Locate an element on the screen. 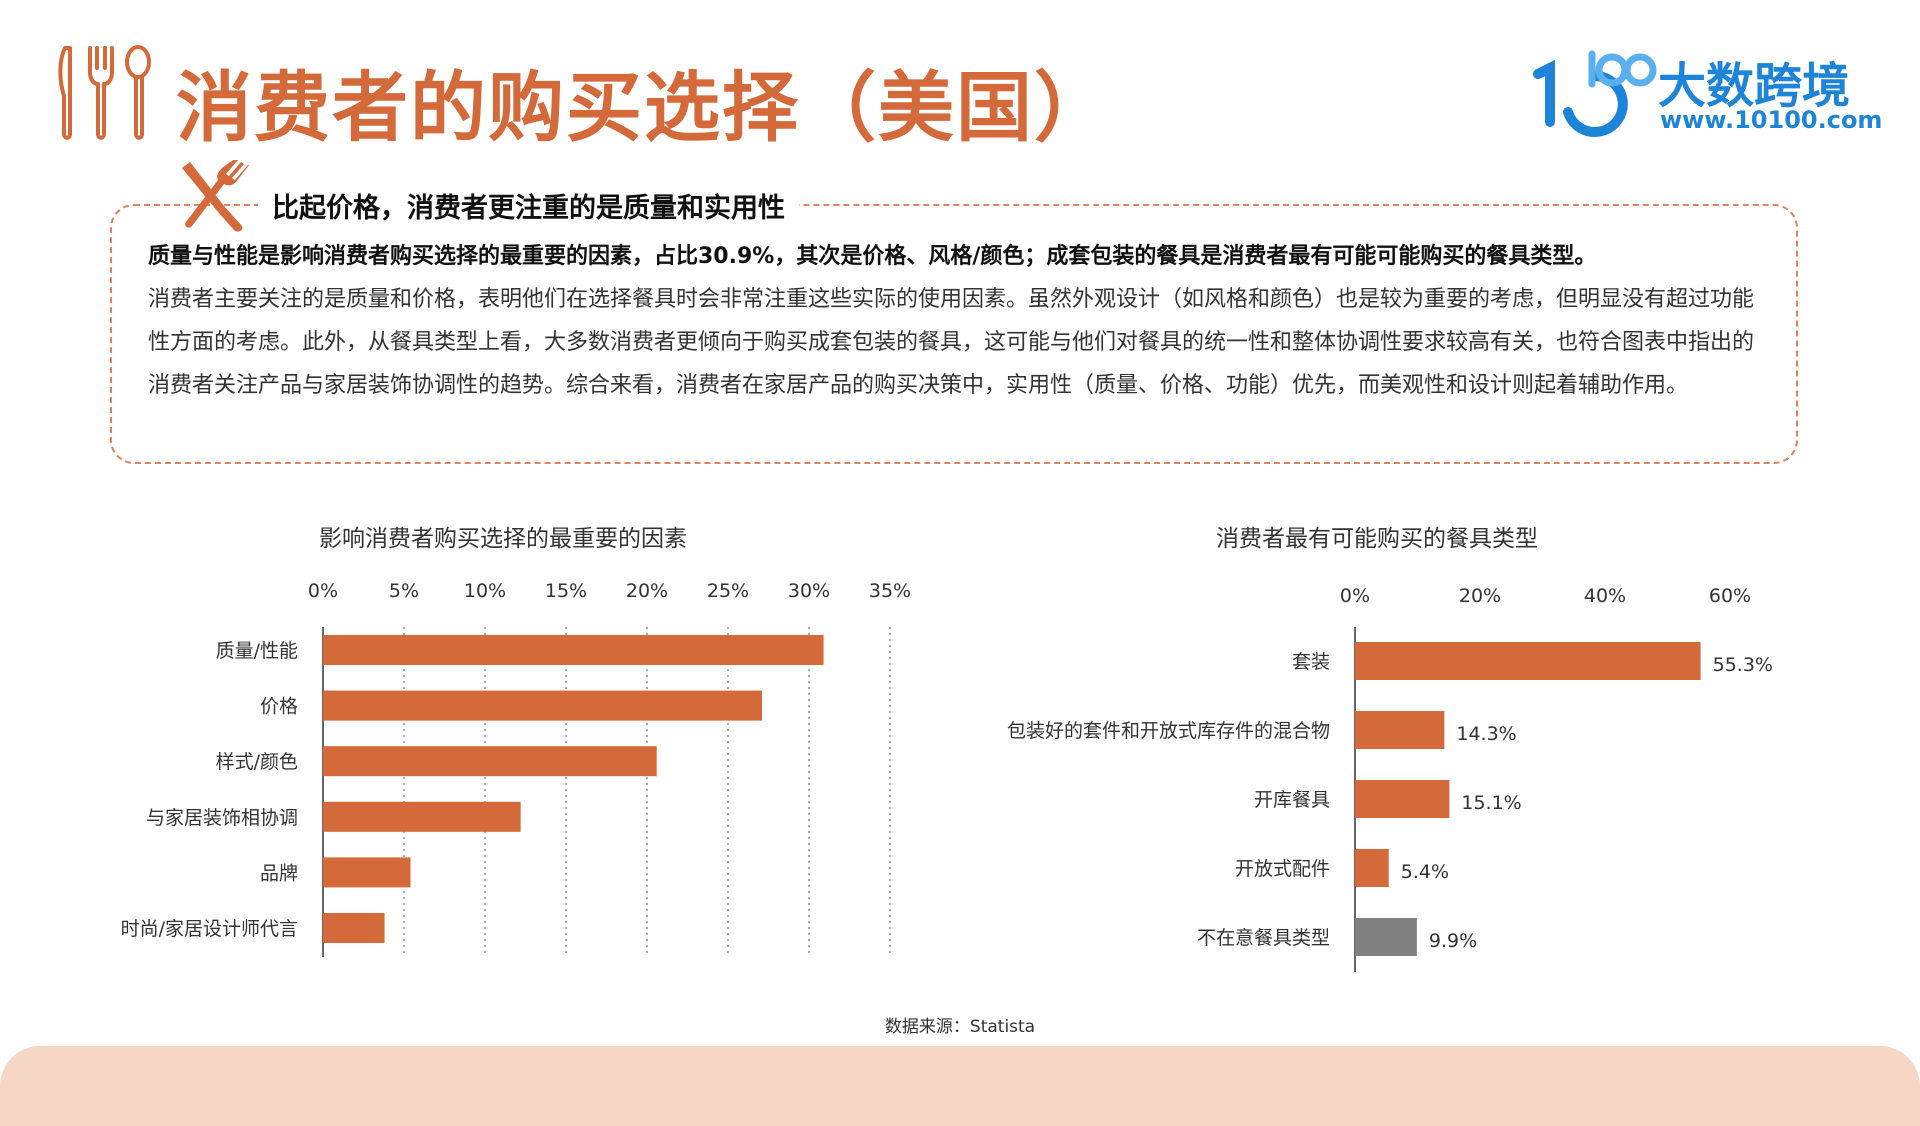  category-label: 包装好的套件和开放式库存件的混合物 is located at coordinates (1168, 731).